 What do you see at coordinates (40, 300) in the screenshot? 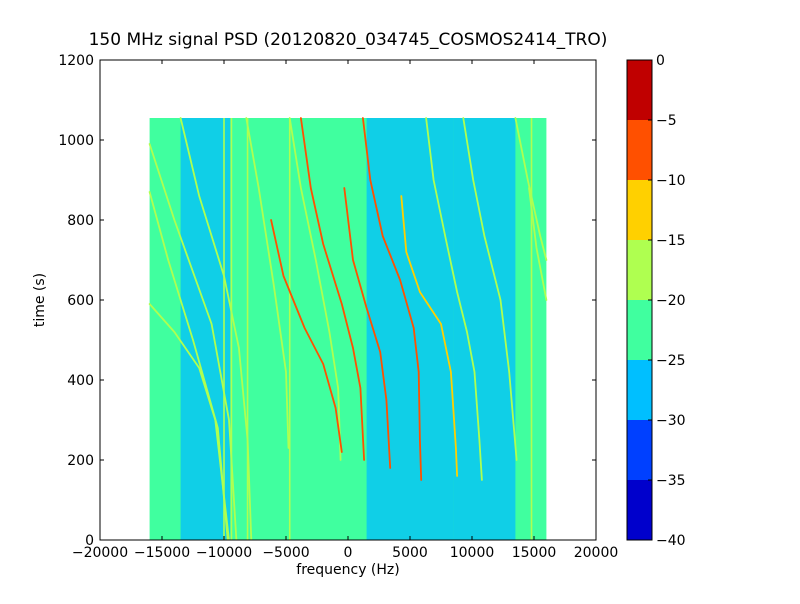
I see `y-axis-label: time (s)` at bounding box center [40, 300].